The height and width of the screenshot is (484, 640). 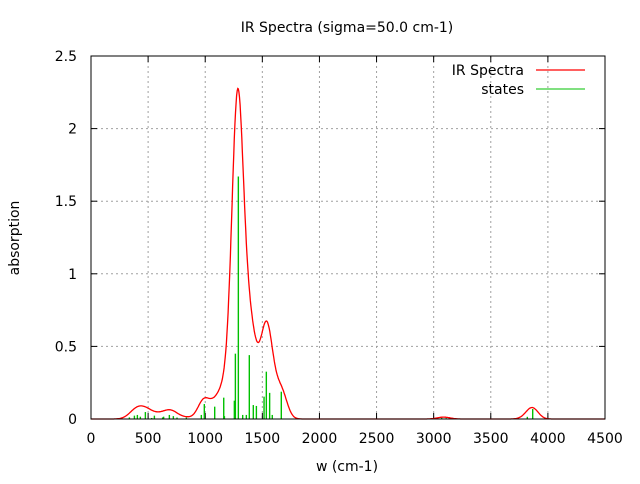 I want to click on chart-title: IR Spectra (sigma=50.0 cm-1), so click(x=347, y=28).